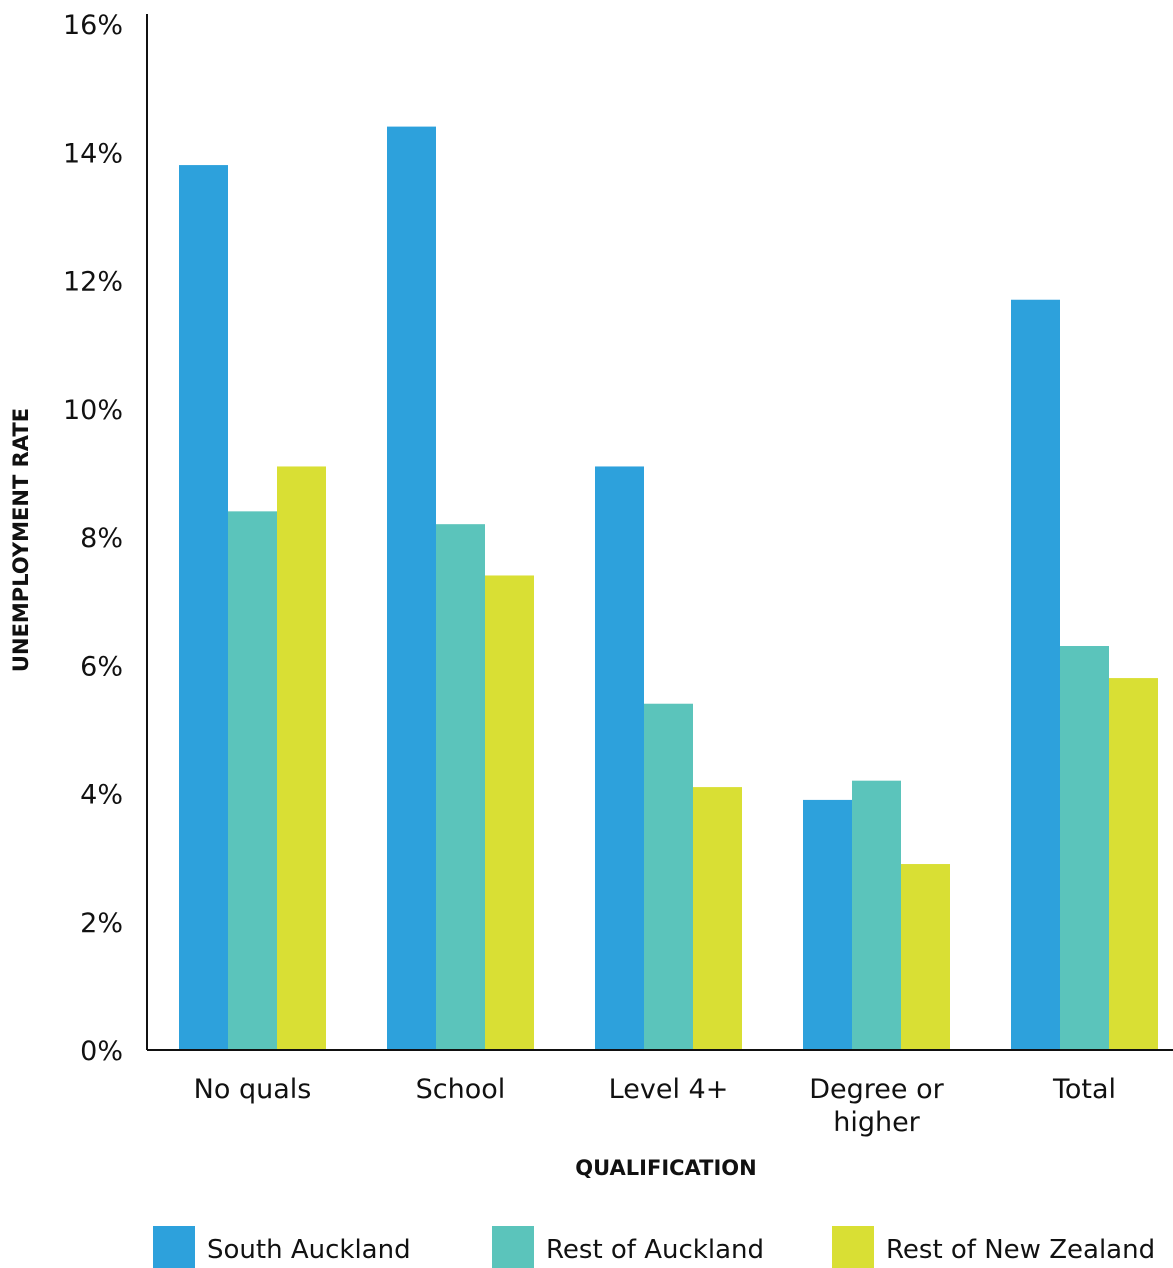 The height and width of the screenshot is (1268, 1173). Describe the element at coordinates (101, 666) in the screenshot. I see `y-tick-label: 6%` at that location.